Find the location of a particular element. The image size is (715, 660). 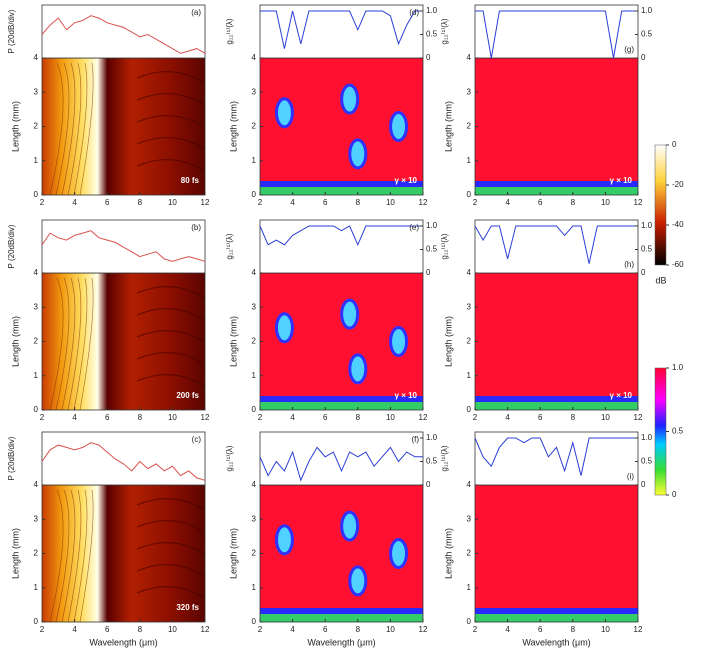

panel-letter: (a) is located at coordinates (196, 12).